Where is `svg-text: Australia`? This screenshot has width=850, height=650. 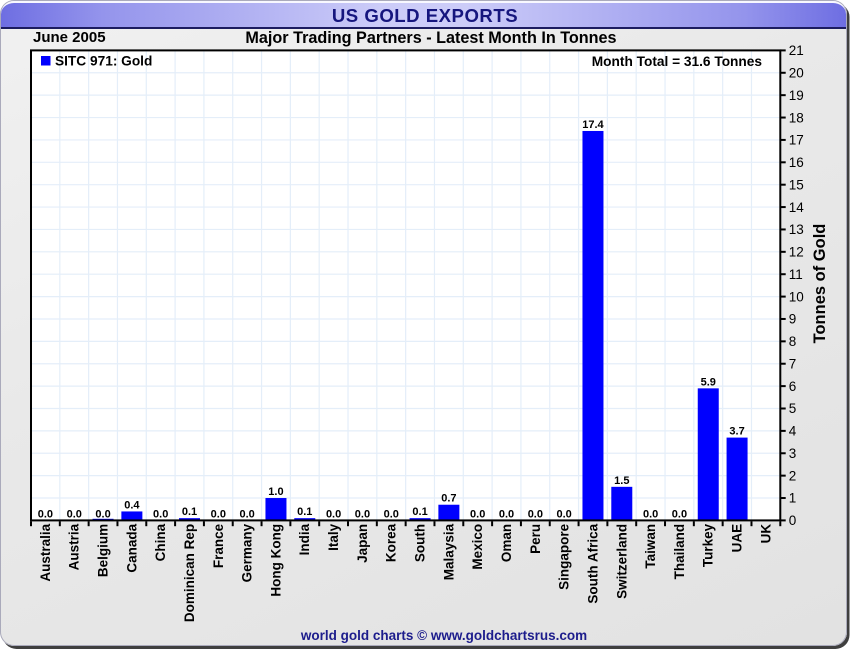 svg-text: Australia is located at coordinates (45, 552).